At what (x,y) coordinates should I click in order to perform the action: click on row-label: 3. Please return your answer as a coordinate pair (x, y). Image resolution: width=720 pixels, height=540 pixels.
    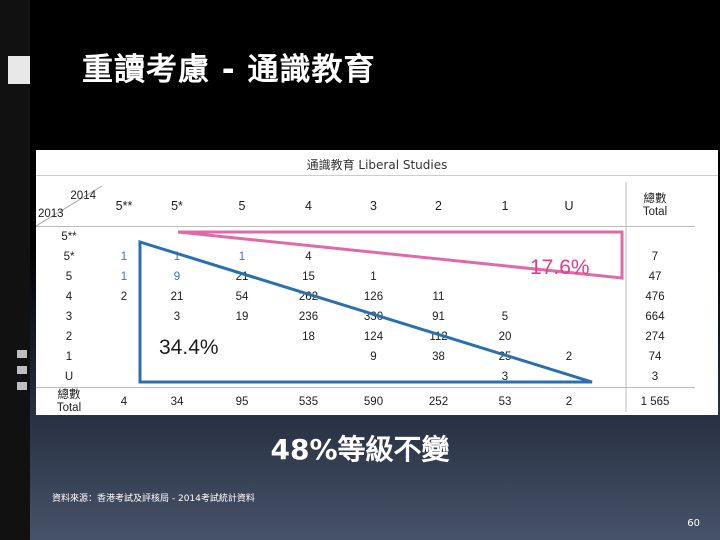
    Looking at the image, I should click on (69, 317).